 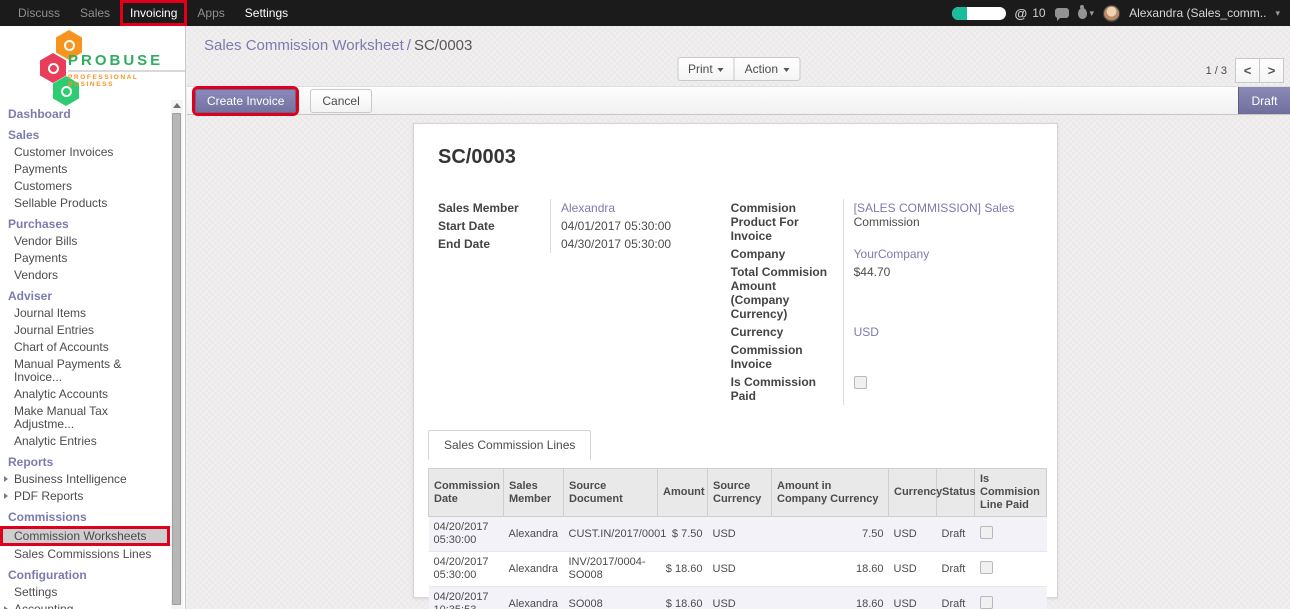 I want to click on menu-discuss: Discuss, so click(x=39, y=13).